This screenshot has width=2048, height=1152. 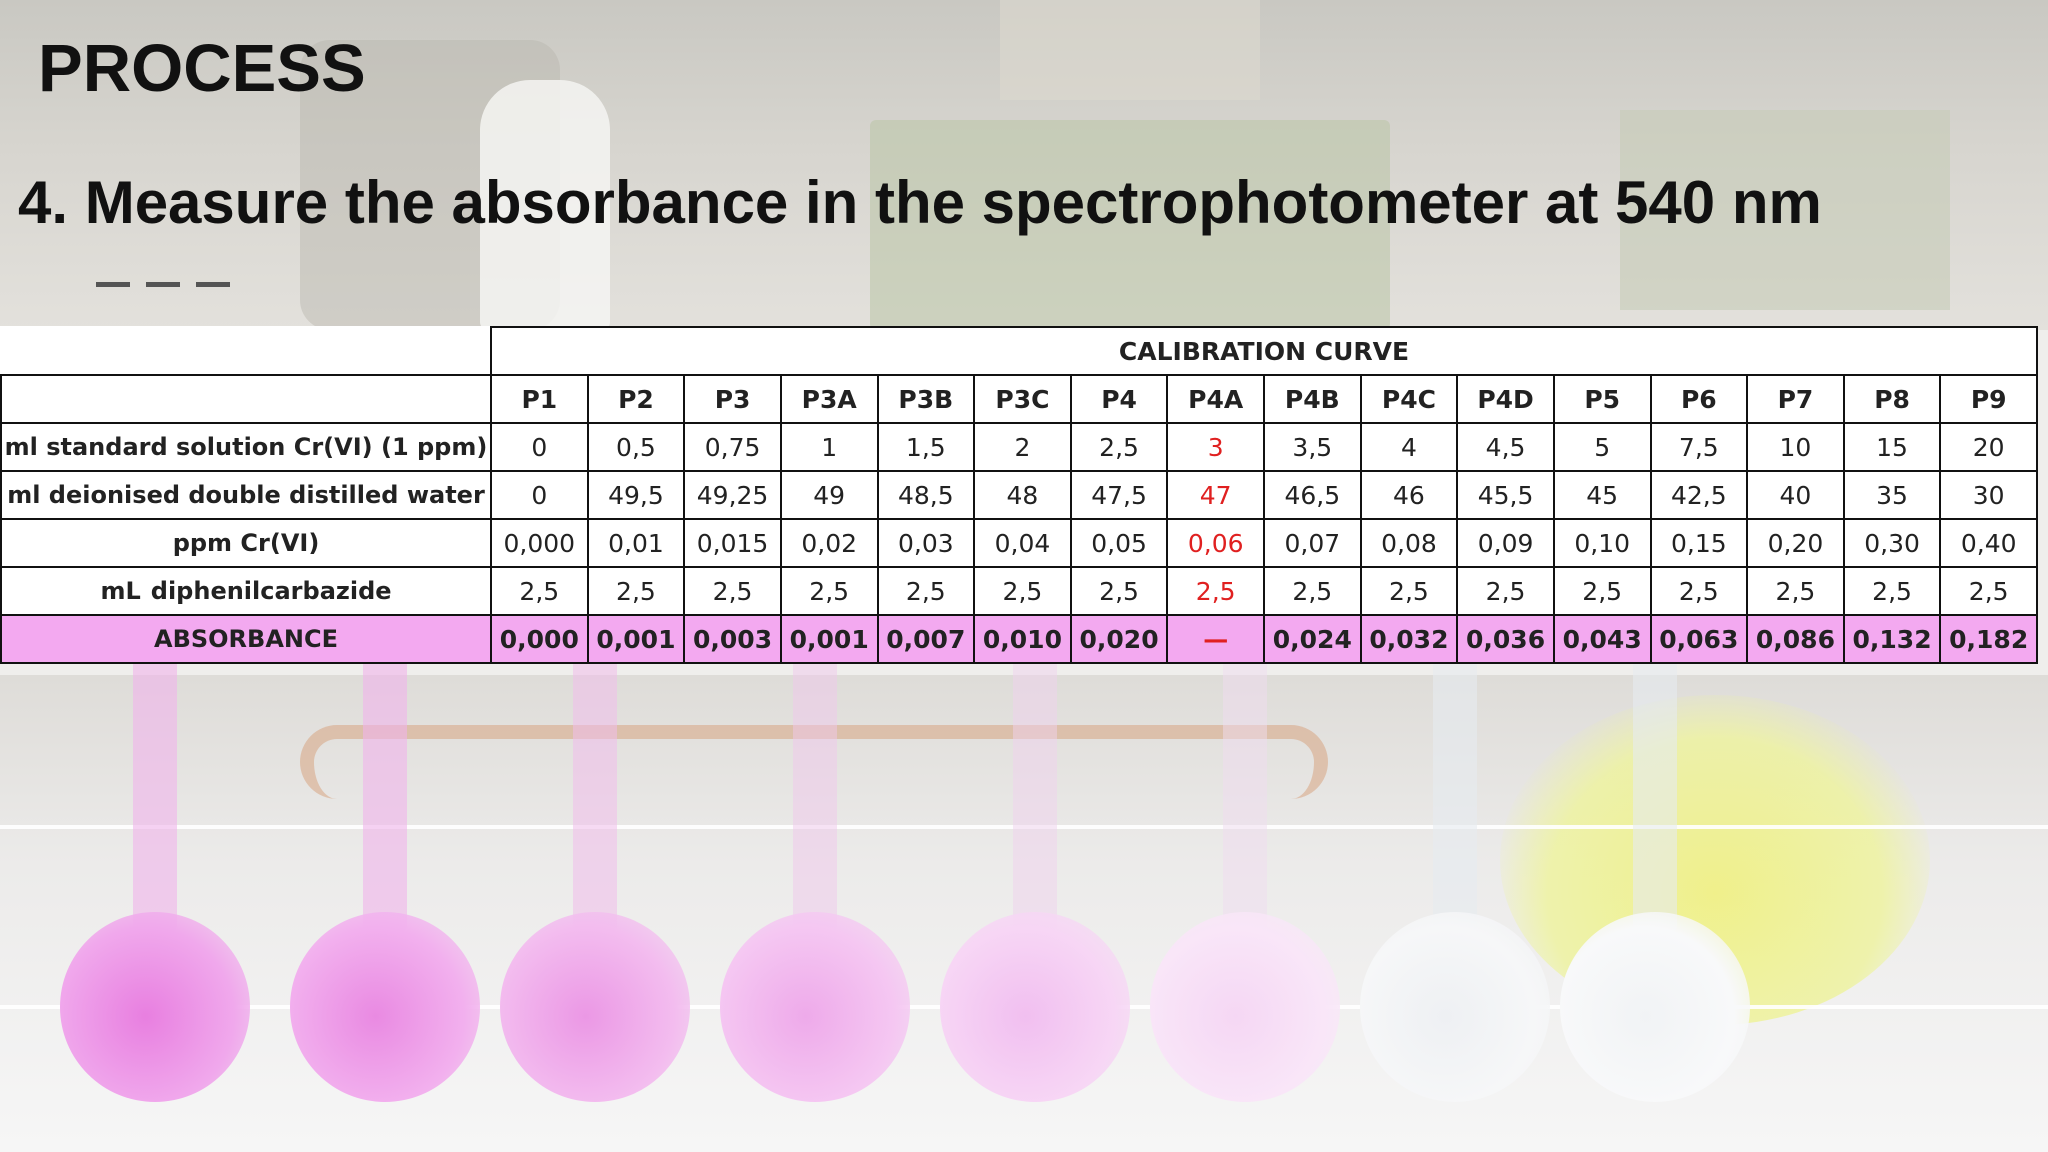 I want to click on table-cell: 0,04, so click(x=1022, y=543).